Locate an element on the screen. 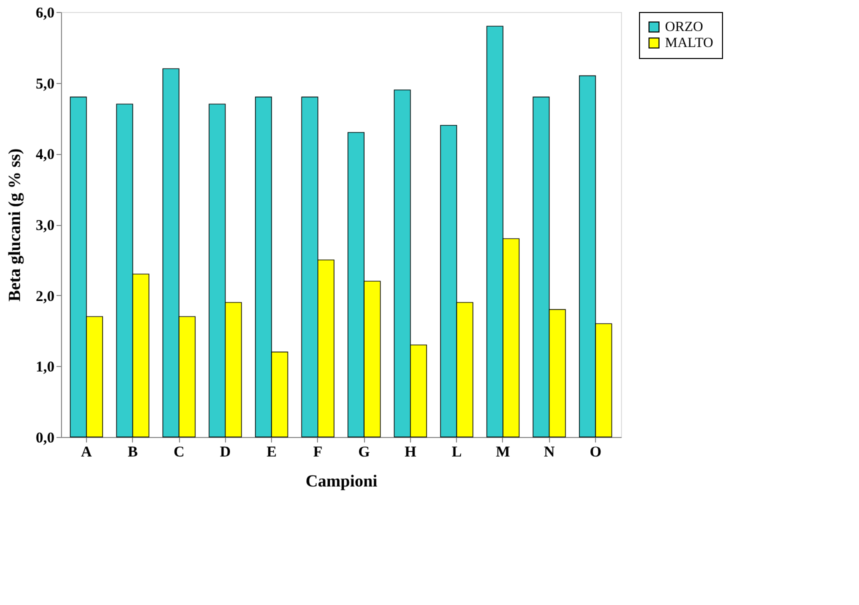 The width and height of the screenshot is (859, 605). x-tick-label: F is located at coordinates (317, 452).